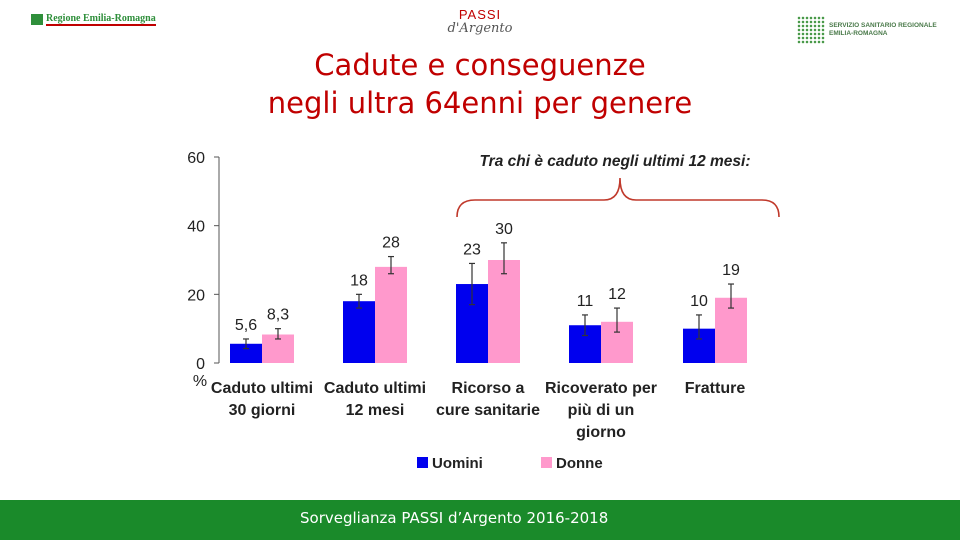 This screenshot has height=540, width=960. What do you see at coordinates (200, 381) in the screenshot?
I see `y-axis-label: %` at bounding box center [200, 381].